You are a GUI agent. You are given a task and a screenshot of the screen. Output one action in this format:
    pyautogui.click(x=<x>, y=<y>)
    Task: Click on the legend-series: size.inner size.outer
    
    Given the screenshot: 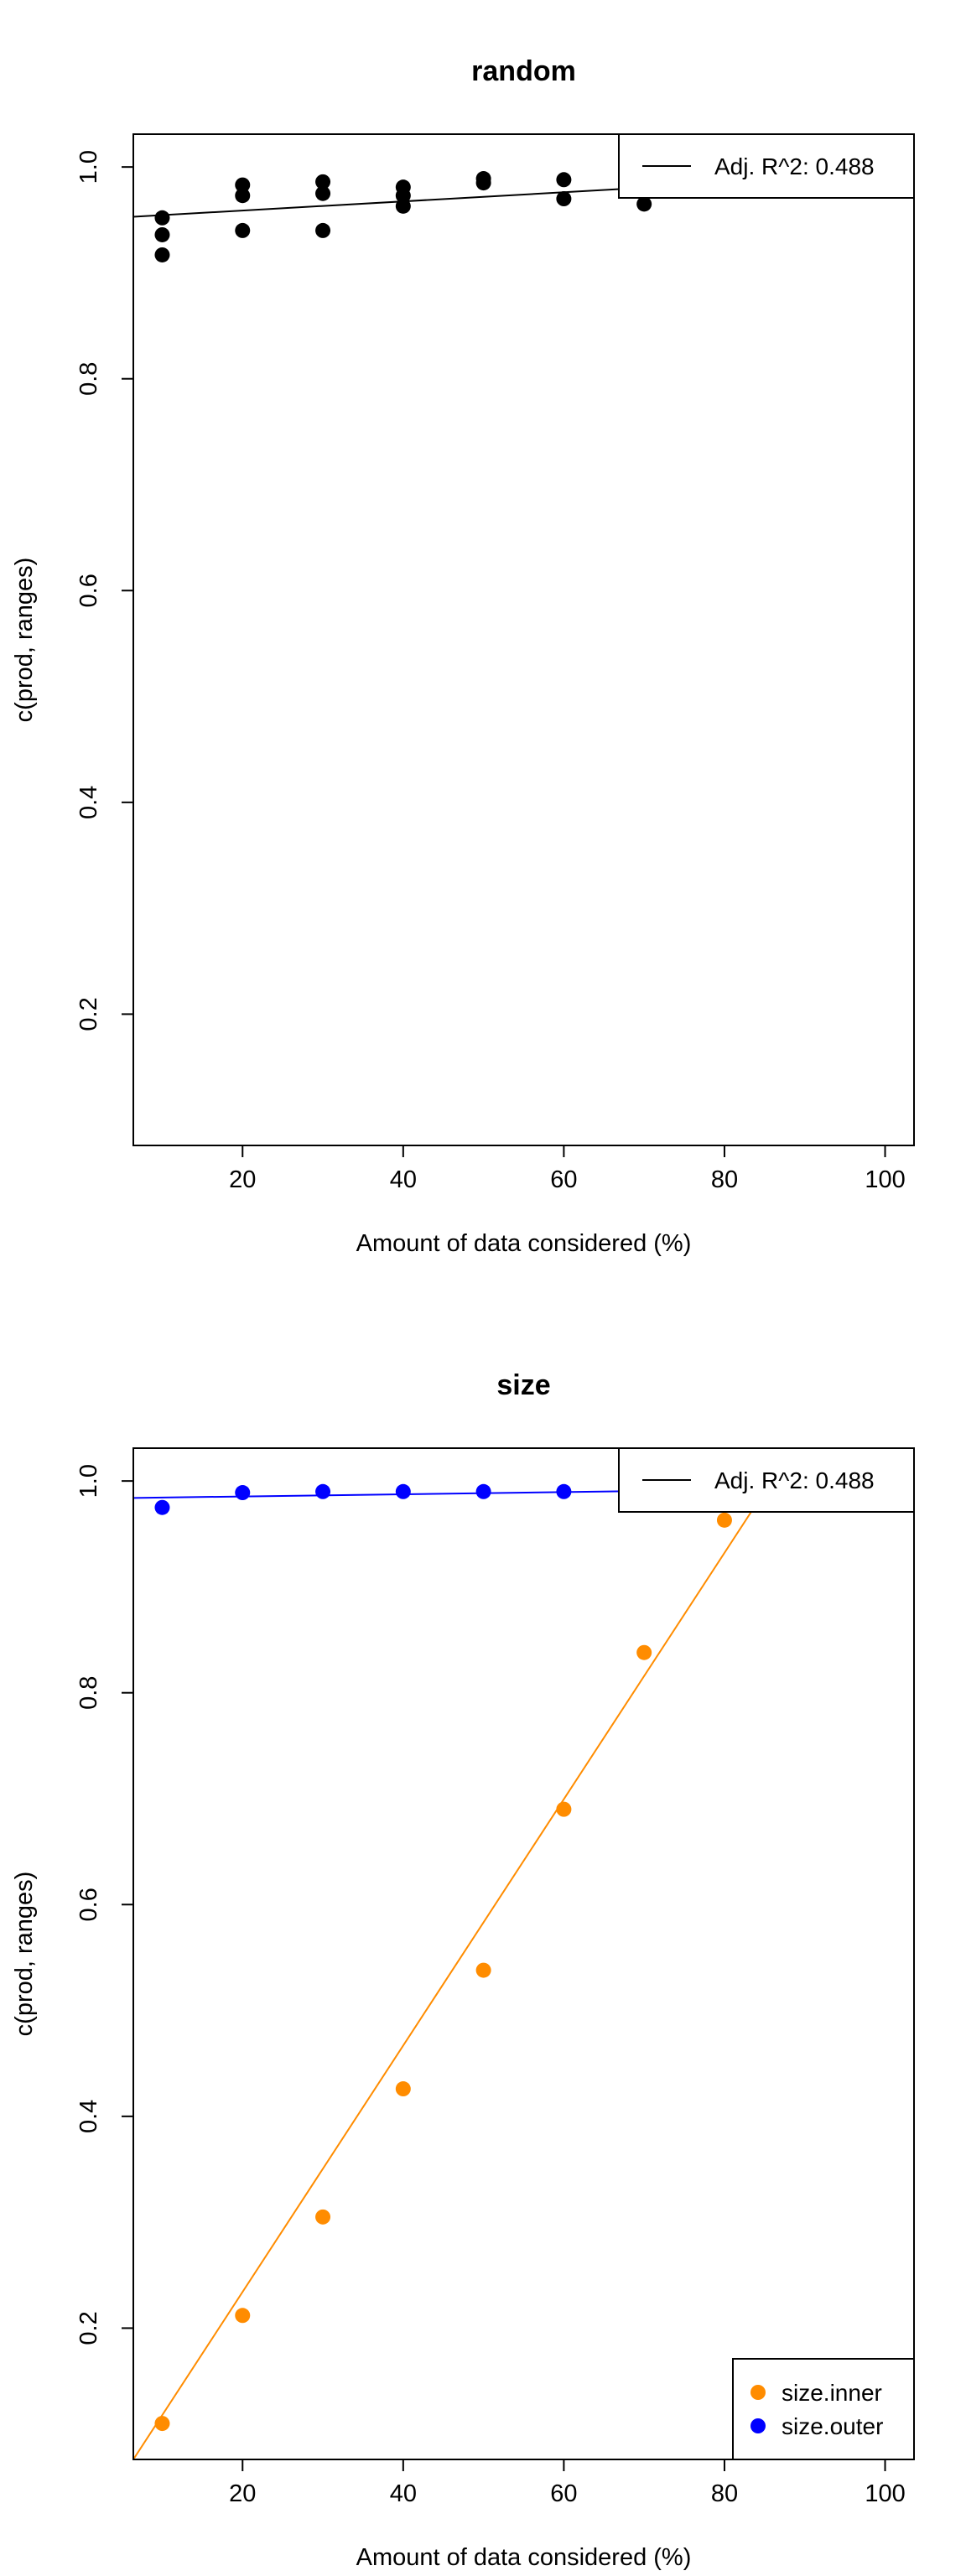 What is the action you would take?
    pyautogui.click(x=823, y=2409)
    